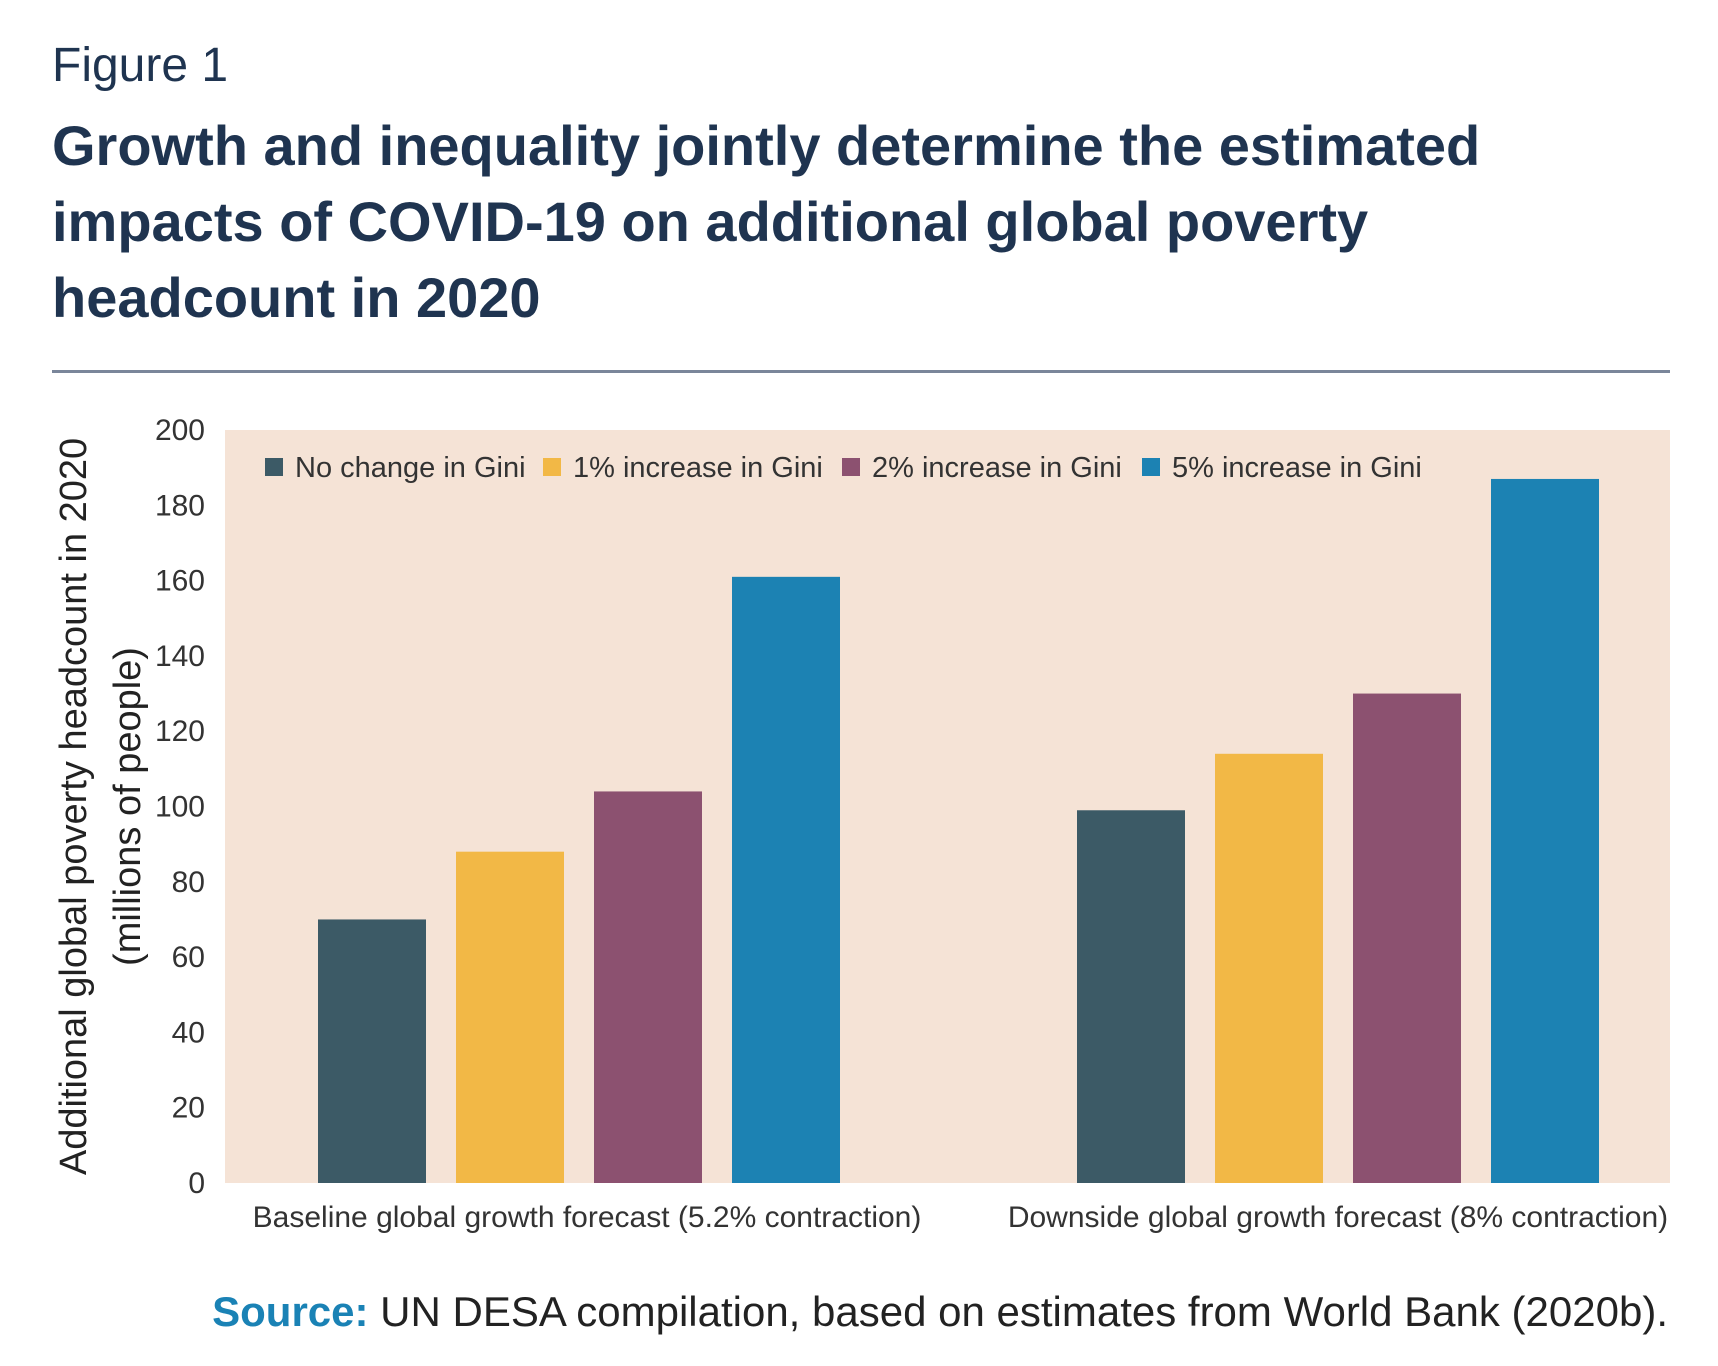  What do you see at coordinates (140, 65) in the screenshot?
I see `figure-label: Figure 1` at bounding box center [140, 65].